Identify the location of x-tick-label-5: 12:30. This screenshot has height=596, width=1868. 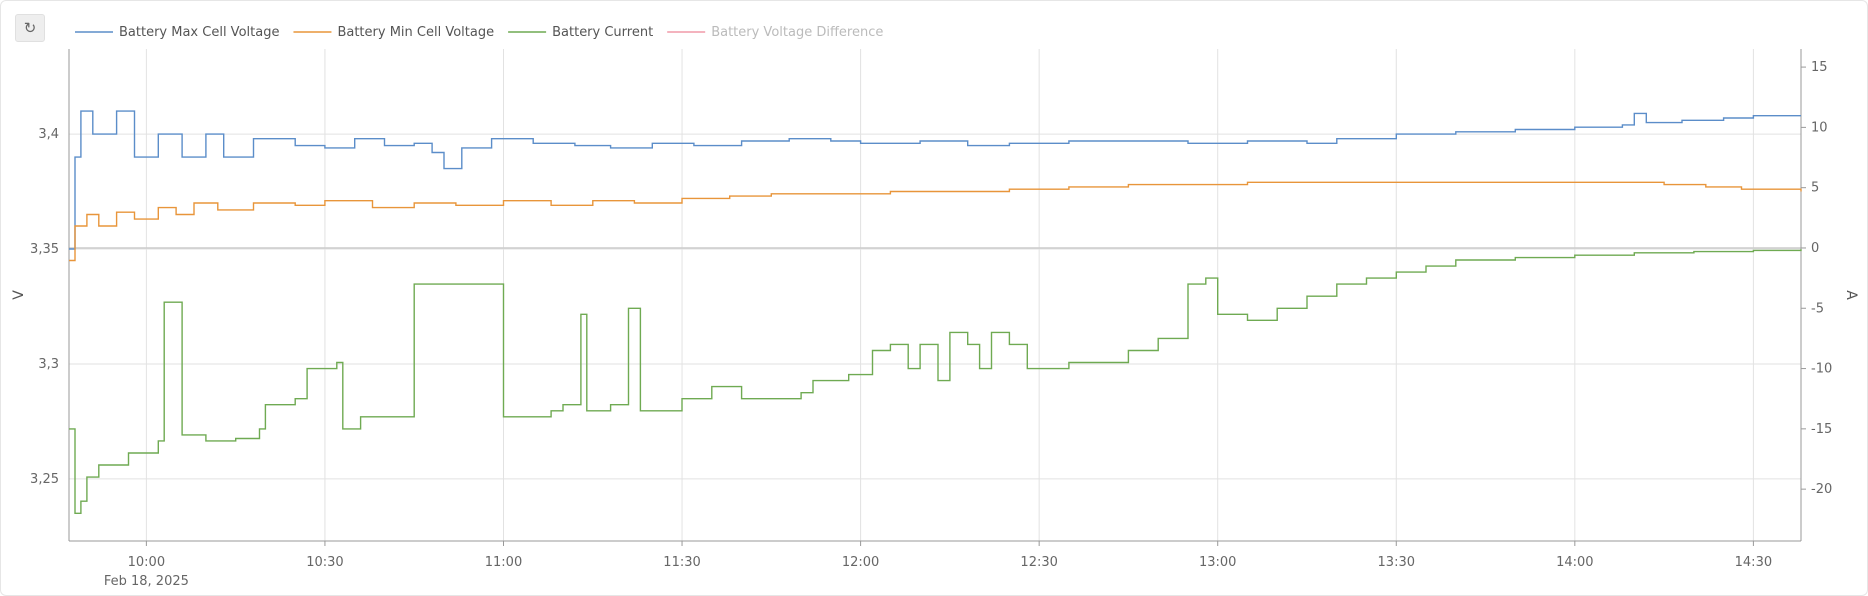
(1038, 562).